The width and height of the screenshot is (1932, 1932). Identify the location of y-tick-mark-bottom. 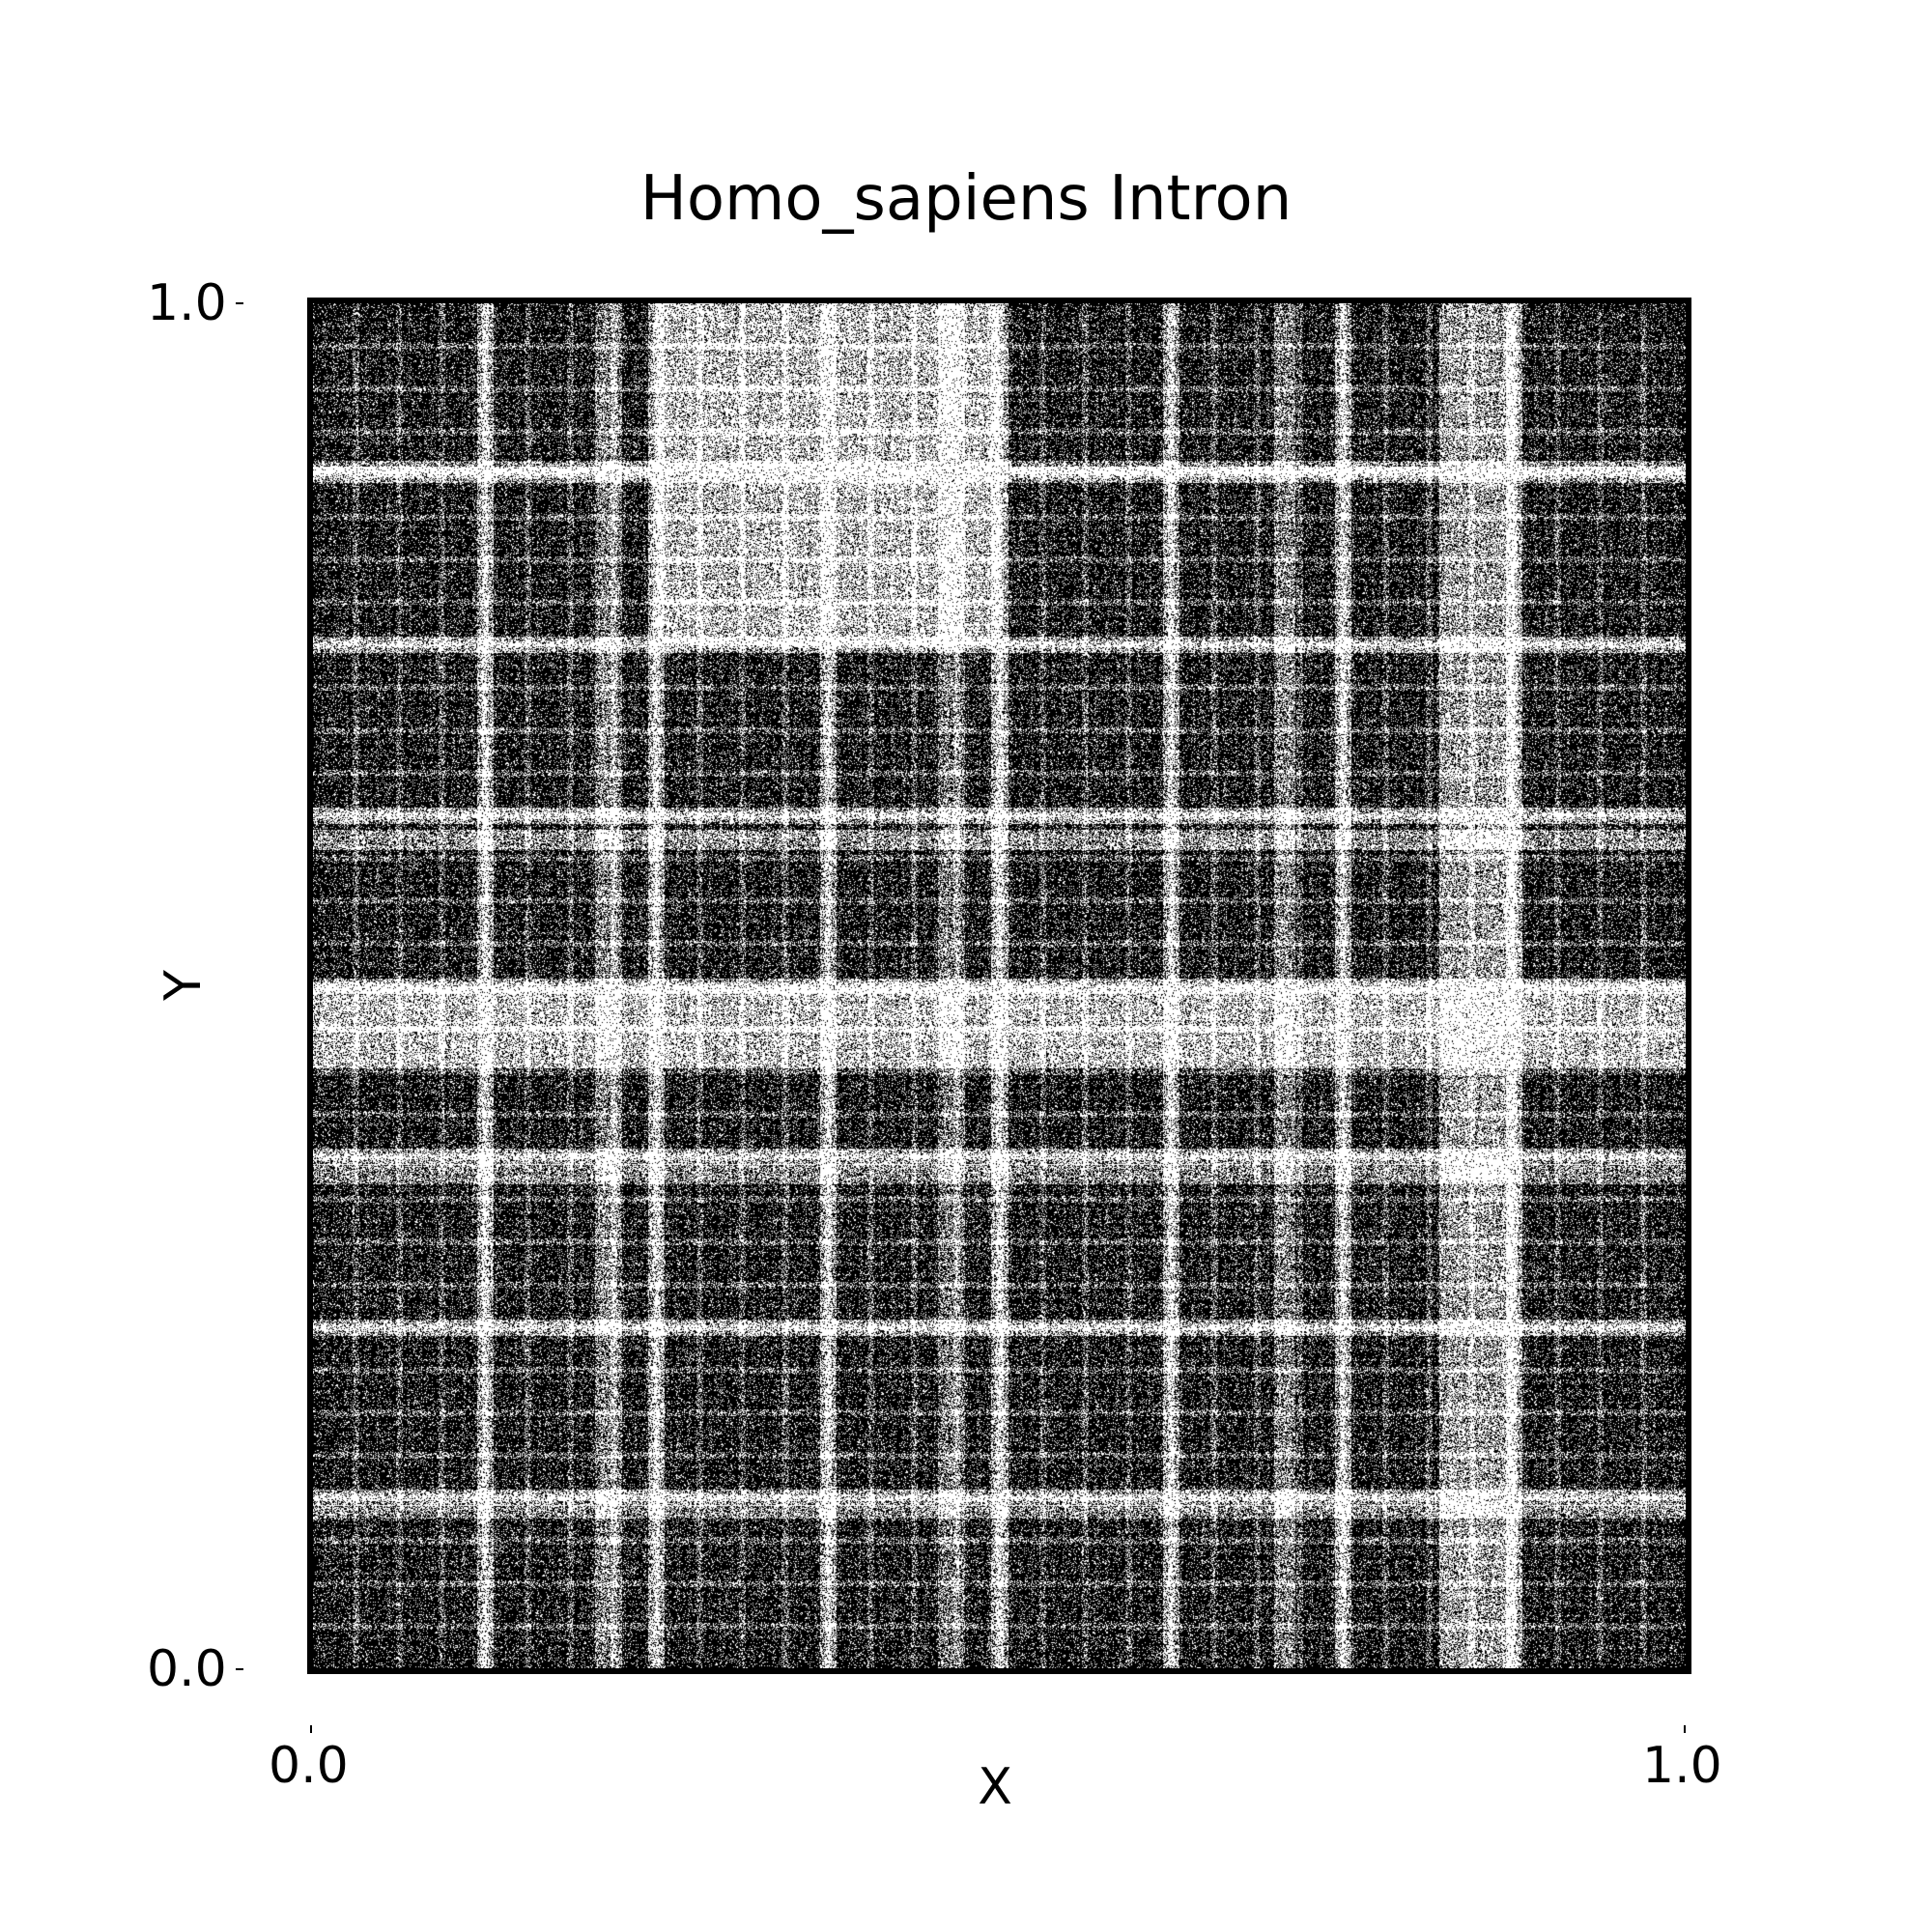
(239, 1669).